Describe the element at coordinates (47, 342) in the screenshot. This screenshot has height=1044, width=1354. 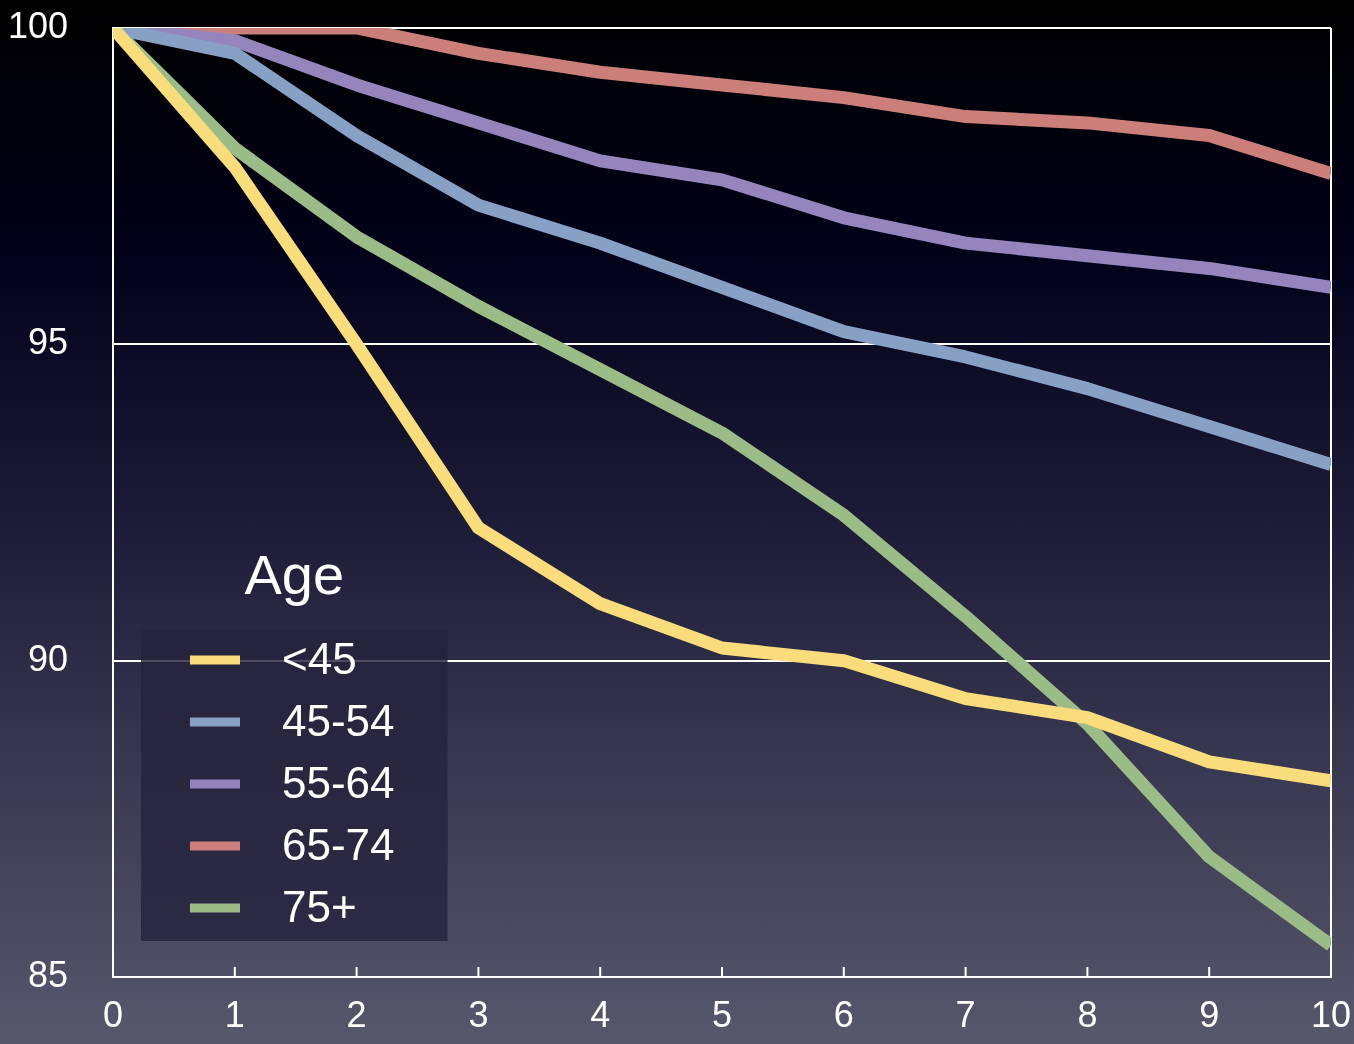
I see `y-tick-label: 95` at that location.